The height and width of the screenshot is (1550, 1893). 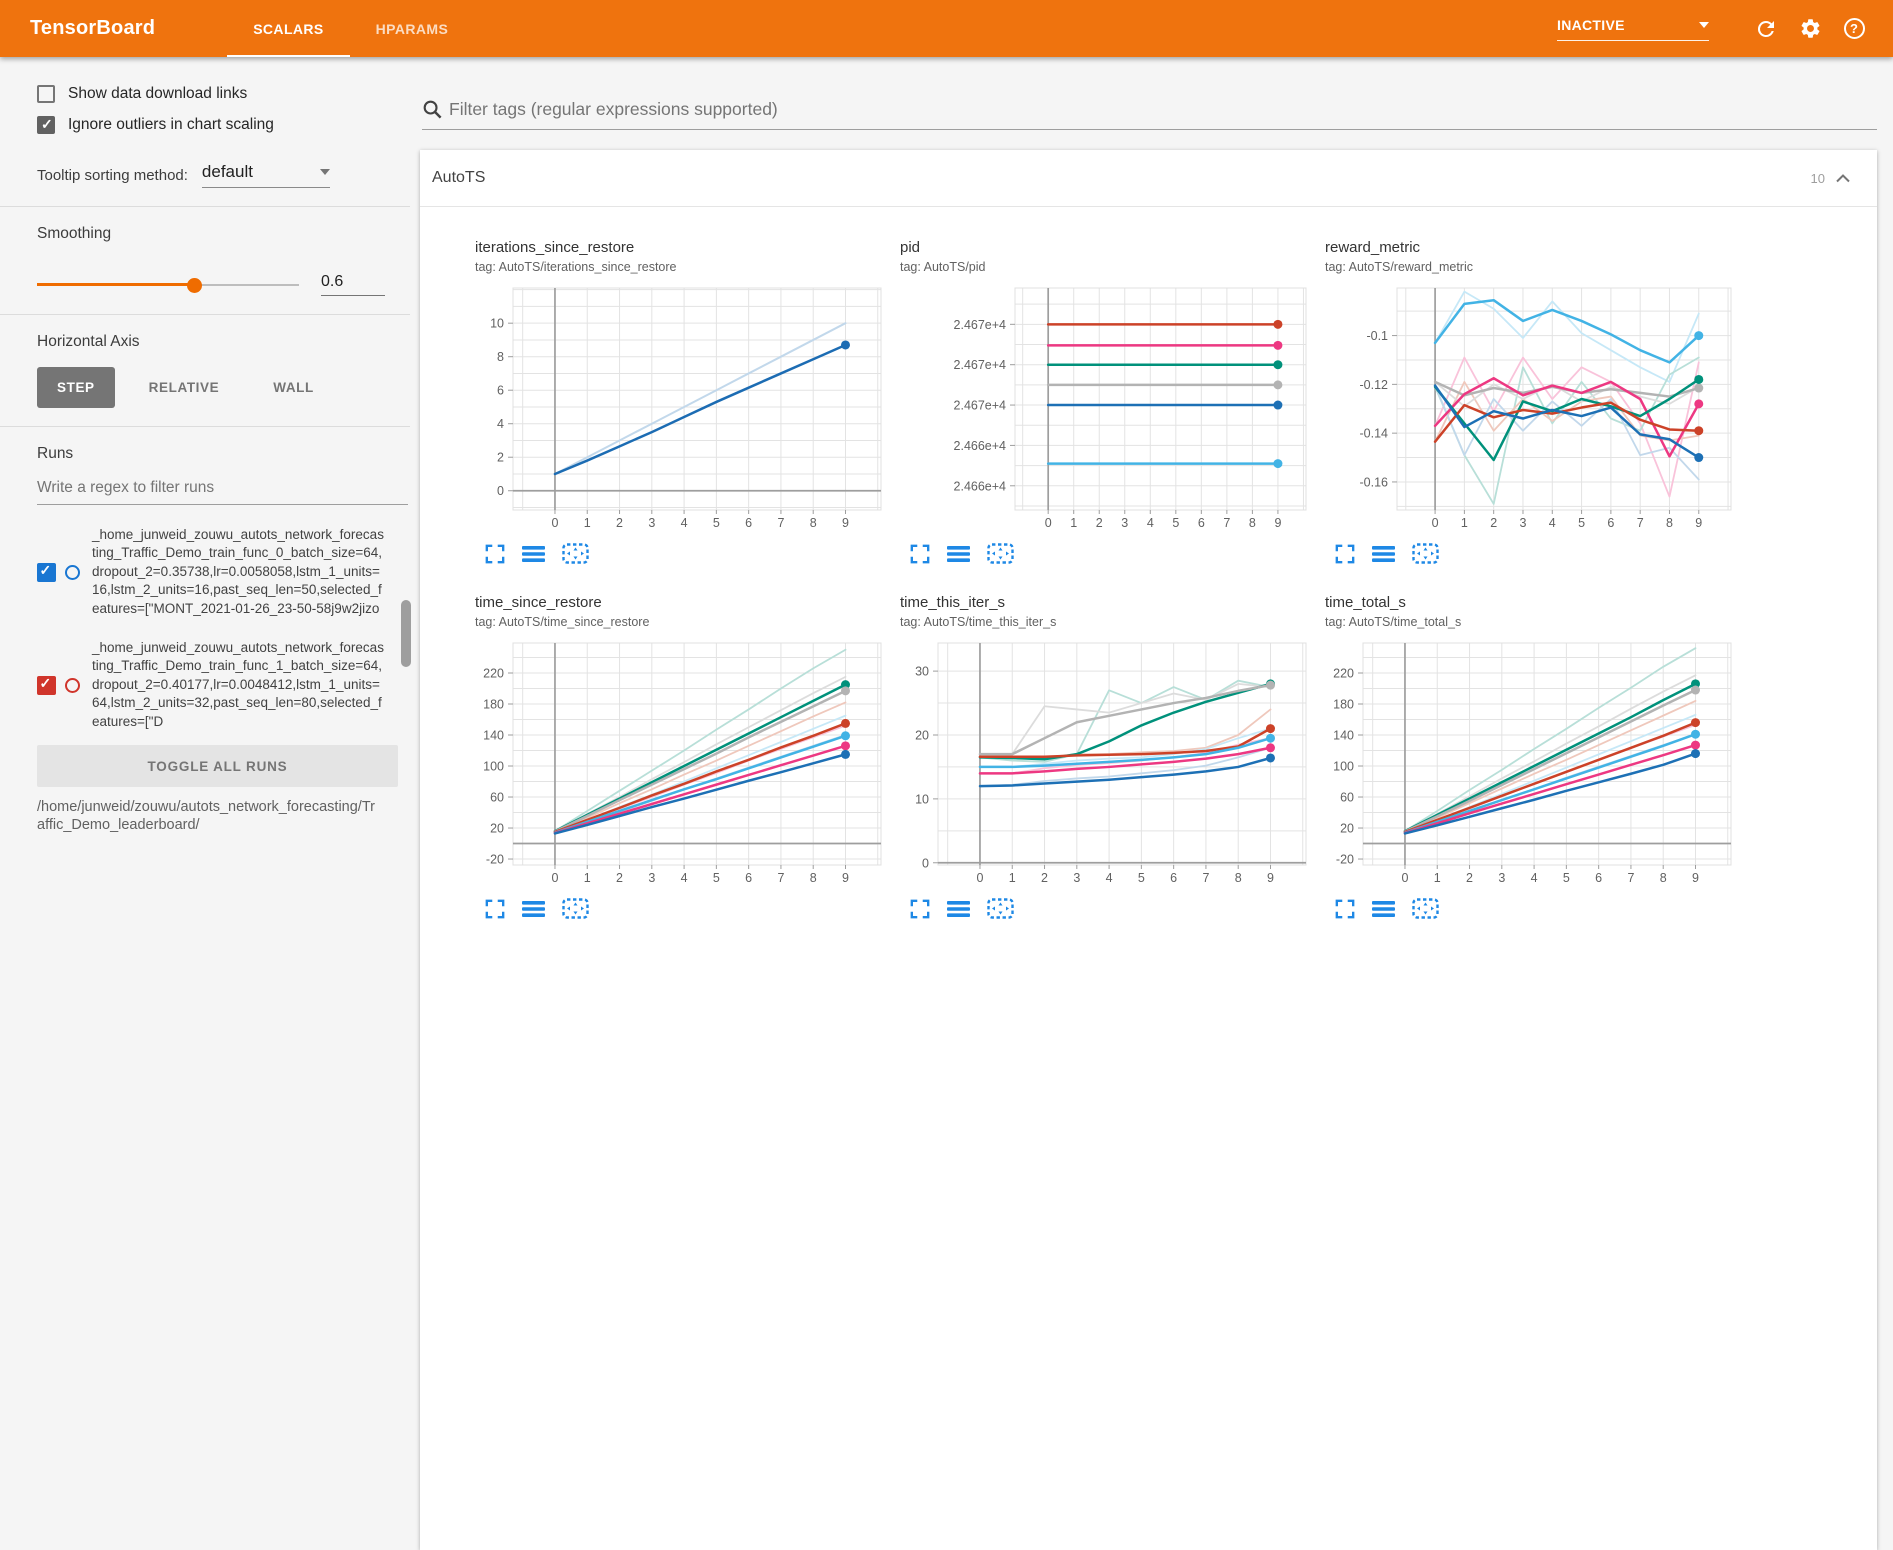 I want to click on horizontal-axis-buttons: STEP RELATIVE WALL, so click(x=222, y=387).